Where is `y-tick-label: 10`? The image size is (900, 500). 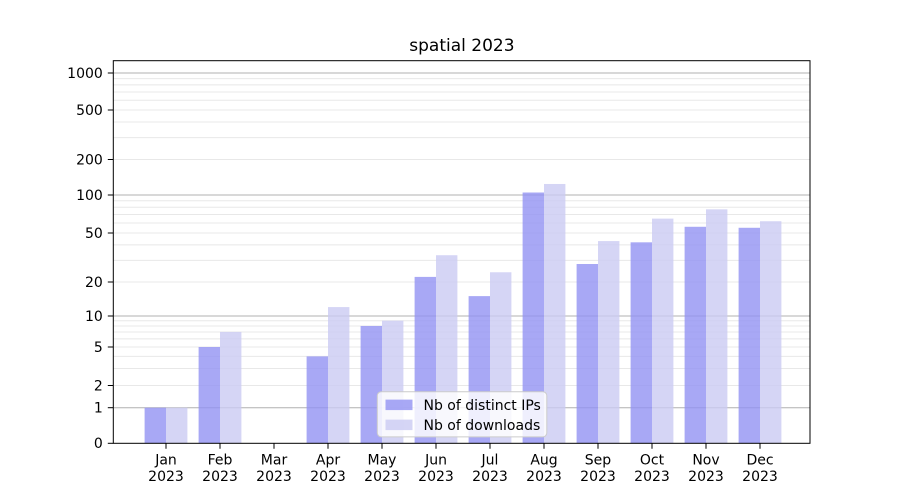
y-tick-label: 10 is located at coordinates (94, 317).